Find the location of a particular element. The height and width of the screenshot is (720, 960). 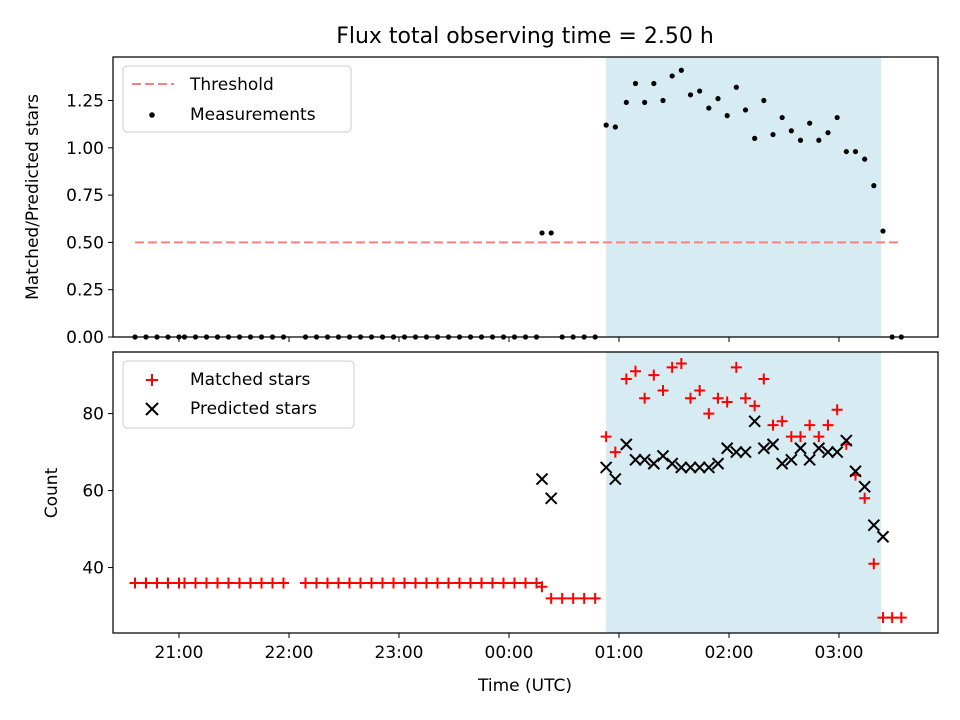

legend-threshold-label: Threshold is located at coordinates (231, 85).